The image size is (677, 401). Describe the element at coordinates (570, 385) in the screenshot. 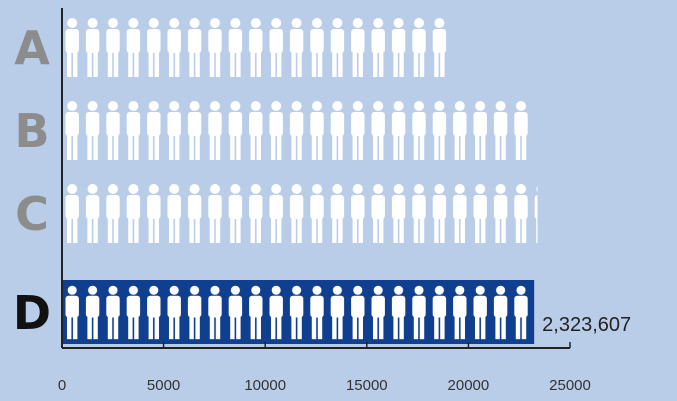

I see `x-tick-label: 25000` at that location.